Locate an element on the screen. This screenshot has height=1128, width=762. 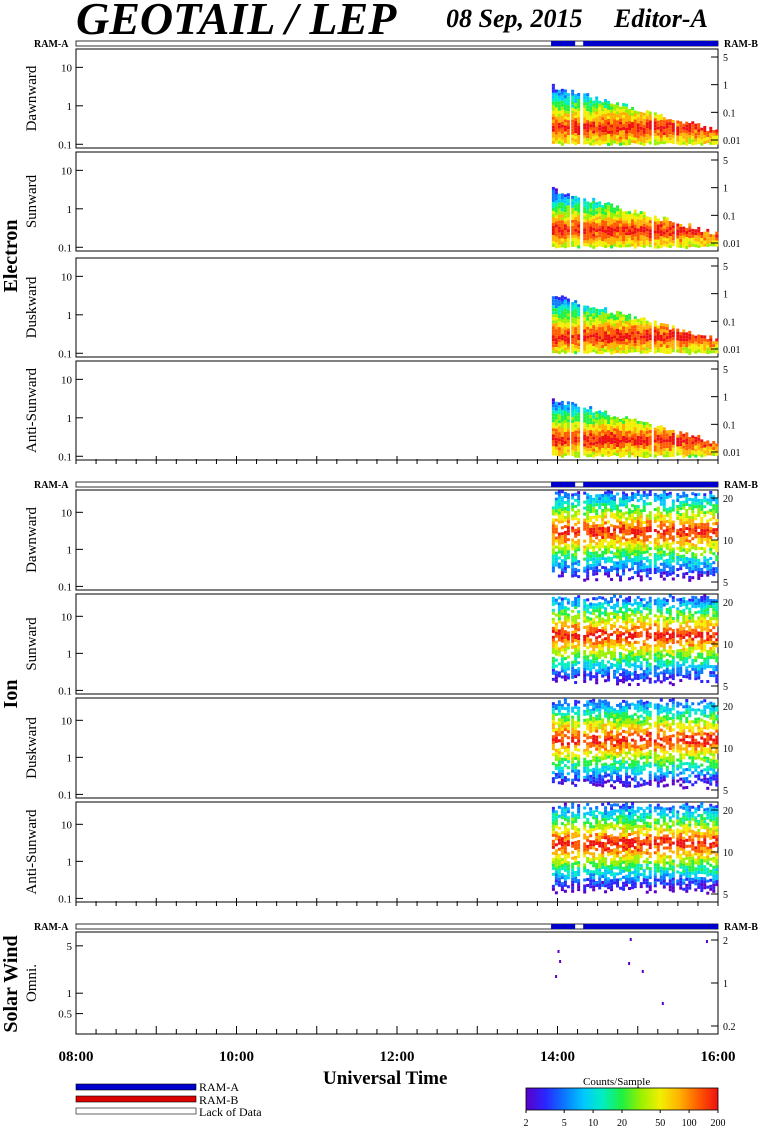
y2-tick-label: 20 is located at coordinates (728, 603).